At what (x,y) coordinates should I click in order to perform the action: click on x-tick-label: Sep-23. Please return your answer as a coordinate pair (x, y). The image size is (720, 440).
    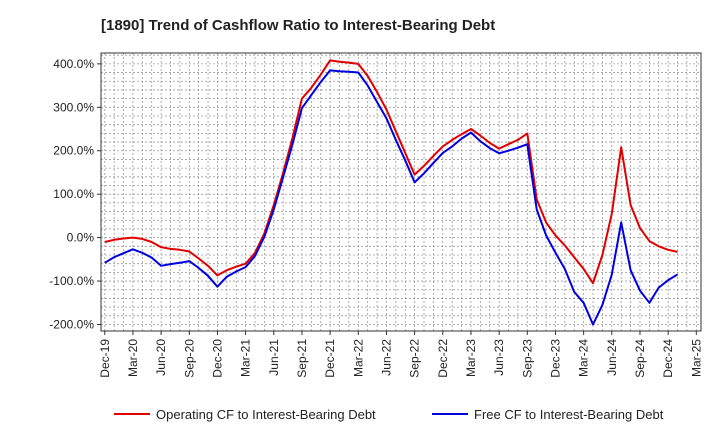
    Looking at the image, I should click on (527, 358).